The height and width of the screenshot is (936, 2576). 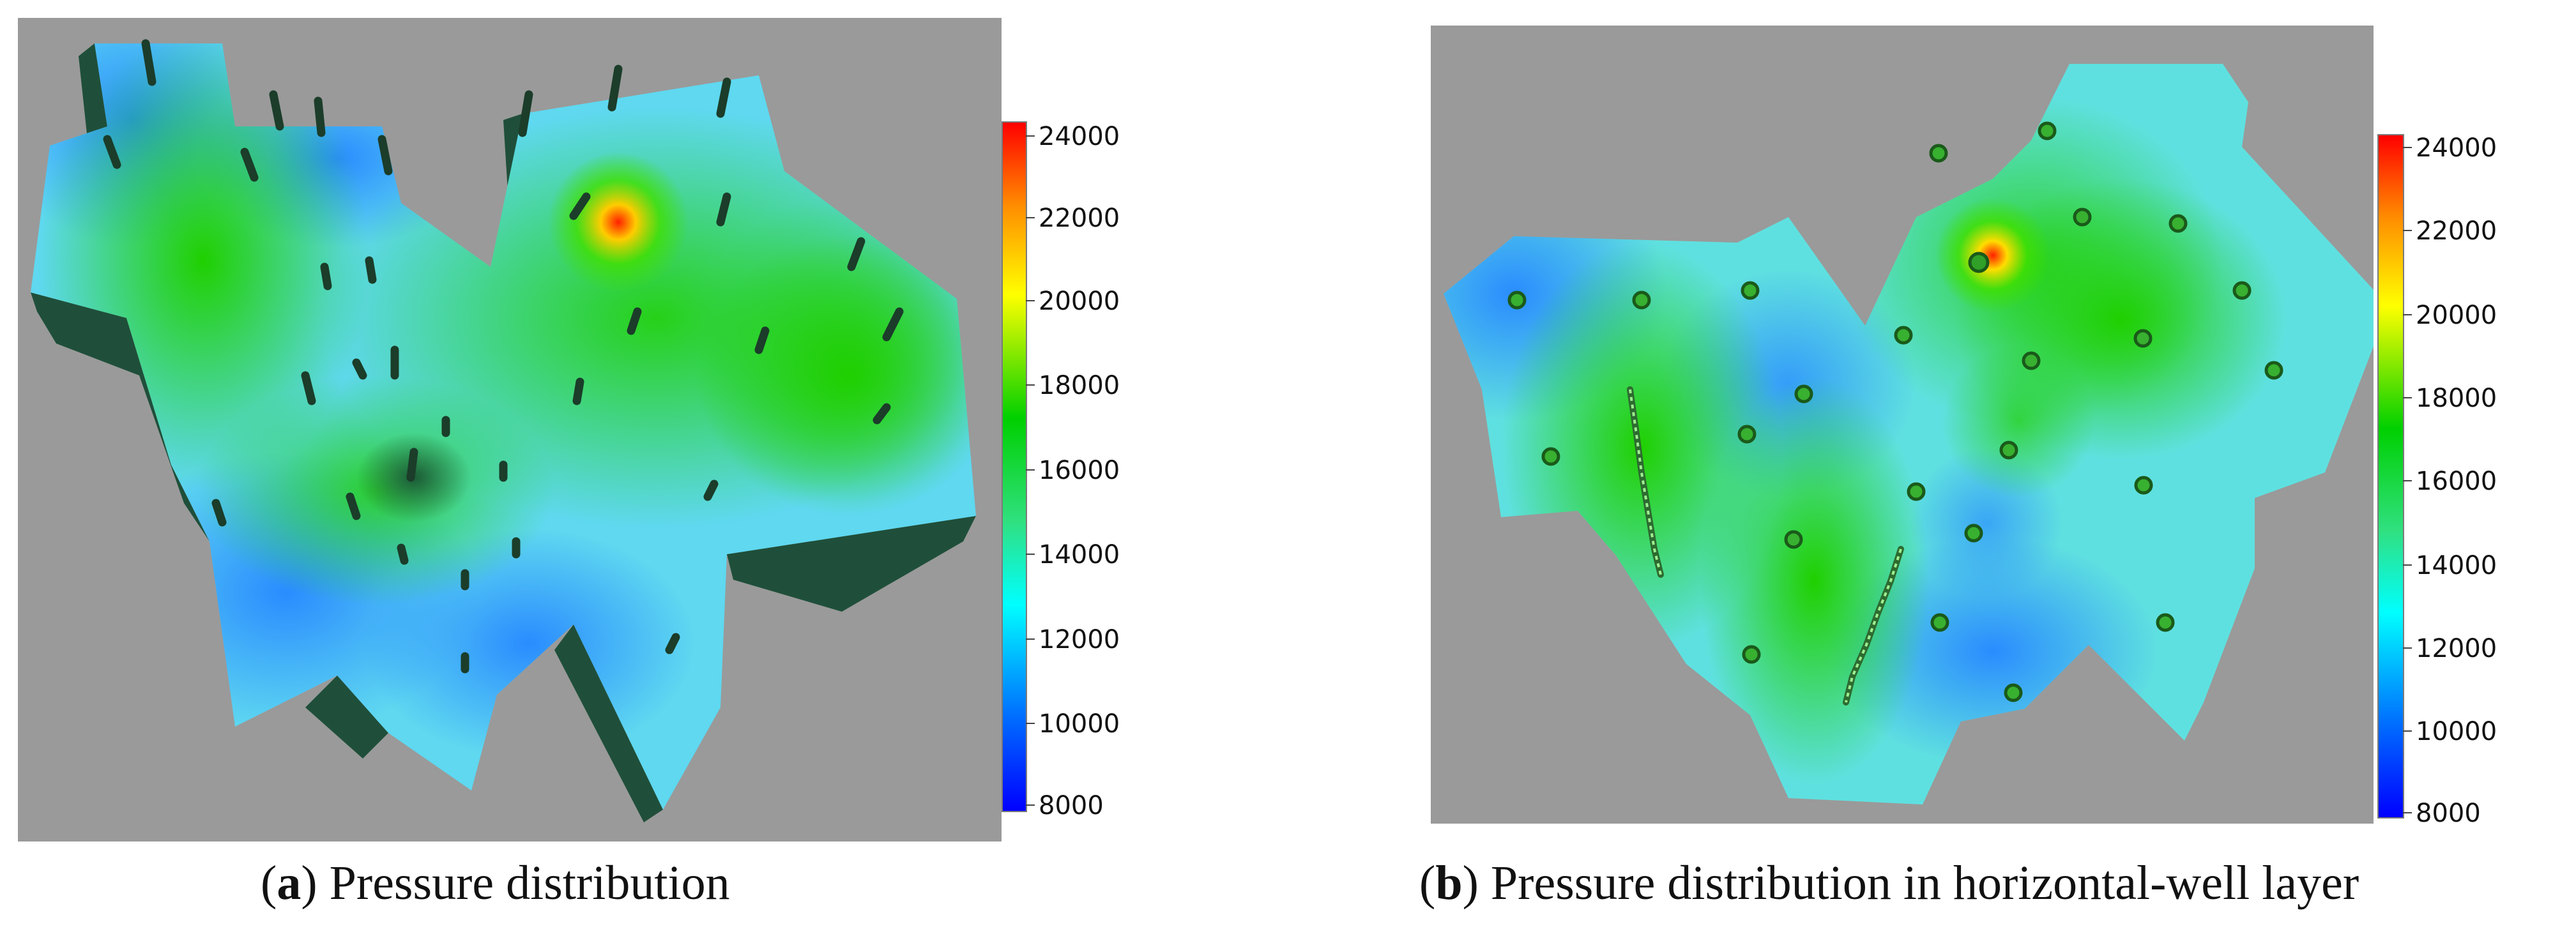 I want to click on caption-a-letter: a, so click(x=289, y=883).